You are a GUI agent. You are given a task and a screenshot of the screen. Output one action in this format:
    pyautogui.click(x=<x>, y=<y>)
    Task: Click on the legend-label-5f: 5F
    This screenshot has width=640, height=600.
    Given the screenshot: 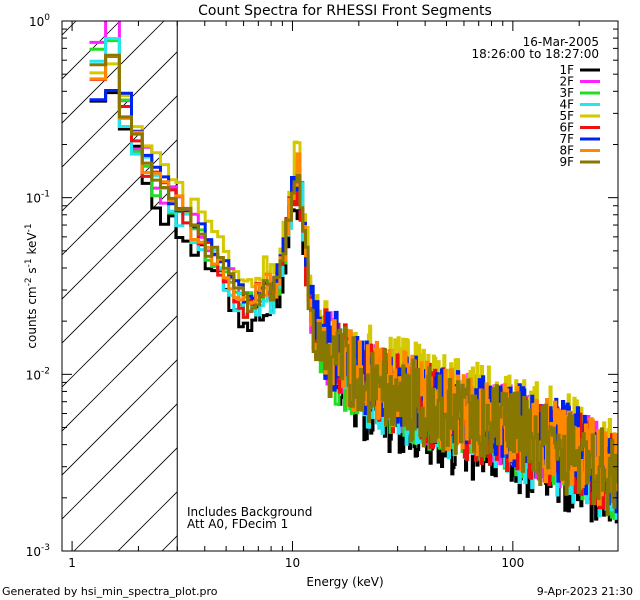 What is the action you would take?
    pyautogui.click(x=566, y=116)
    